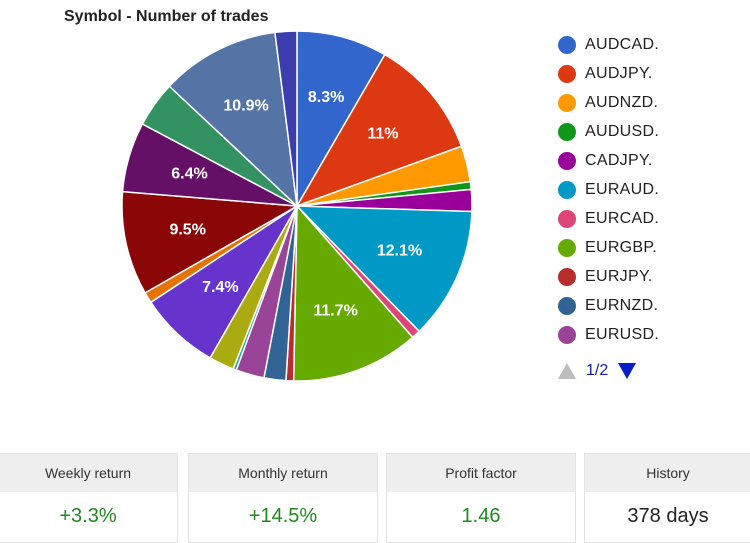 This screenshot has height=543, width=750. I want to click on legend-item-audnzd: AUDNZD., so click(608, 102).